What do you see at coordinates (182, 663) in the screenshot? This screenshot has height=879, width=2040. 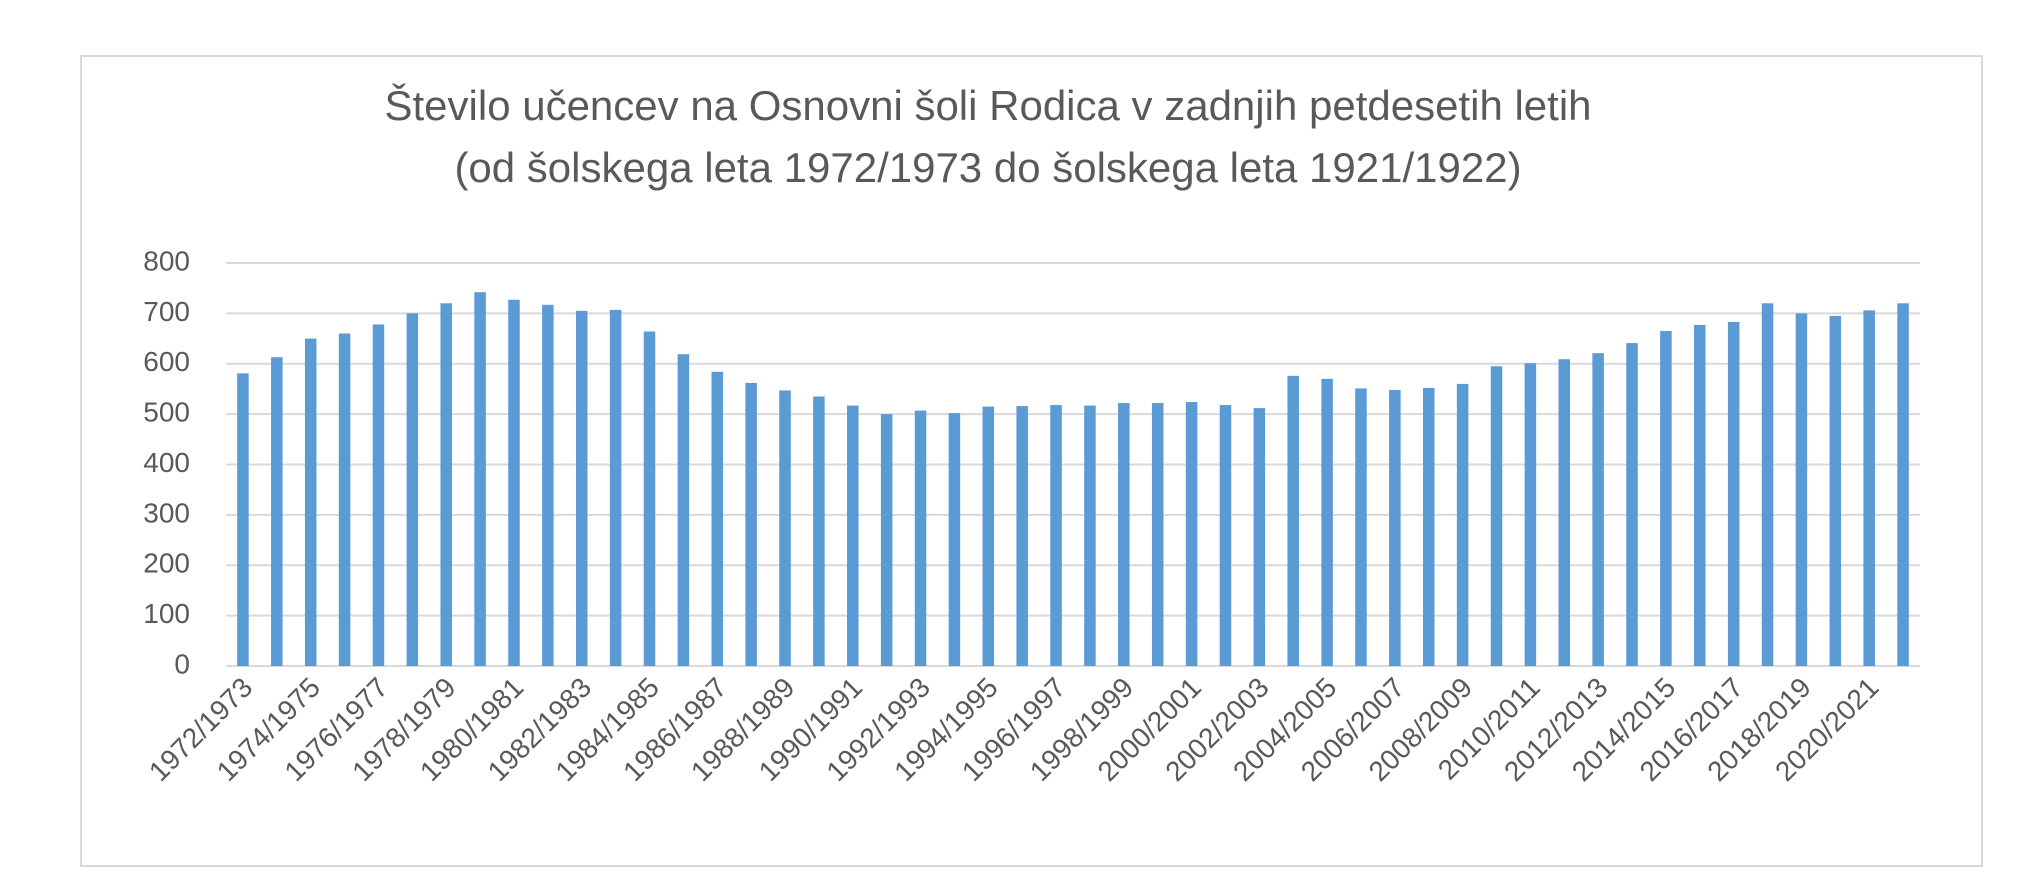 I see `y-tick-label: 0` at bounding box center [182, 663].